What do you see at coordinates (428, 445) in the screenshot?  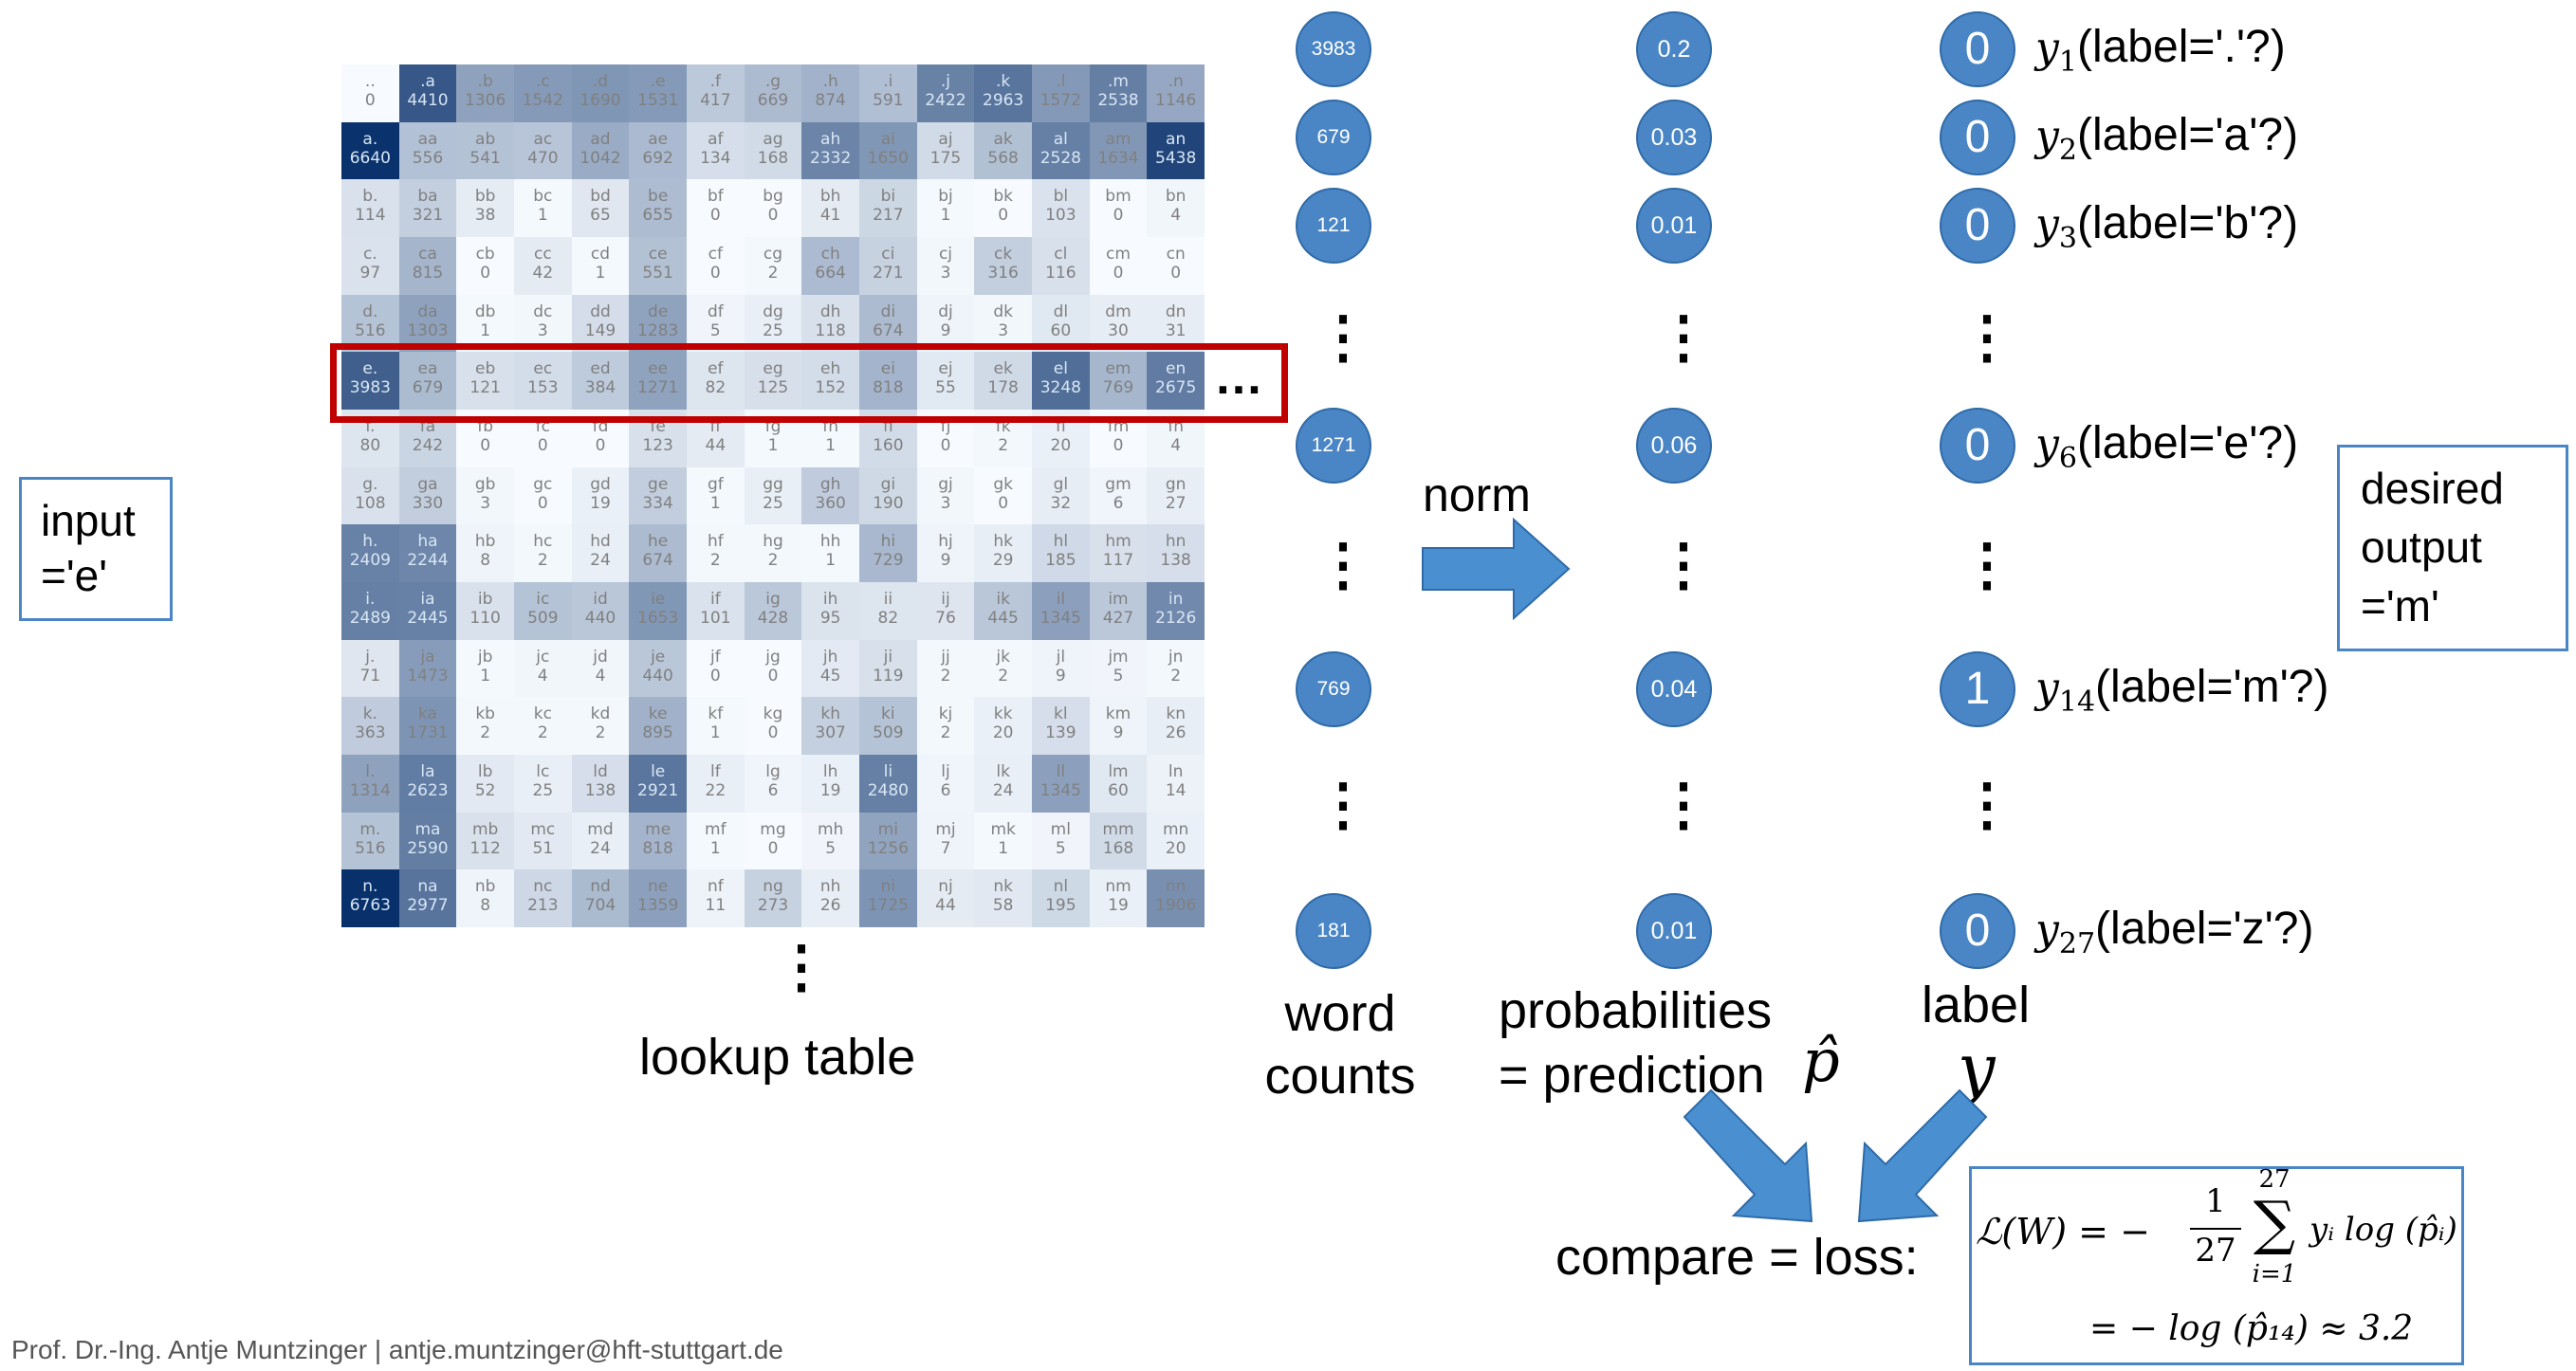 I see `grid-cell-count: 242` at bounding box center [428, 445].